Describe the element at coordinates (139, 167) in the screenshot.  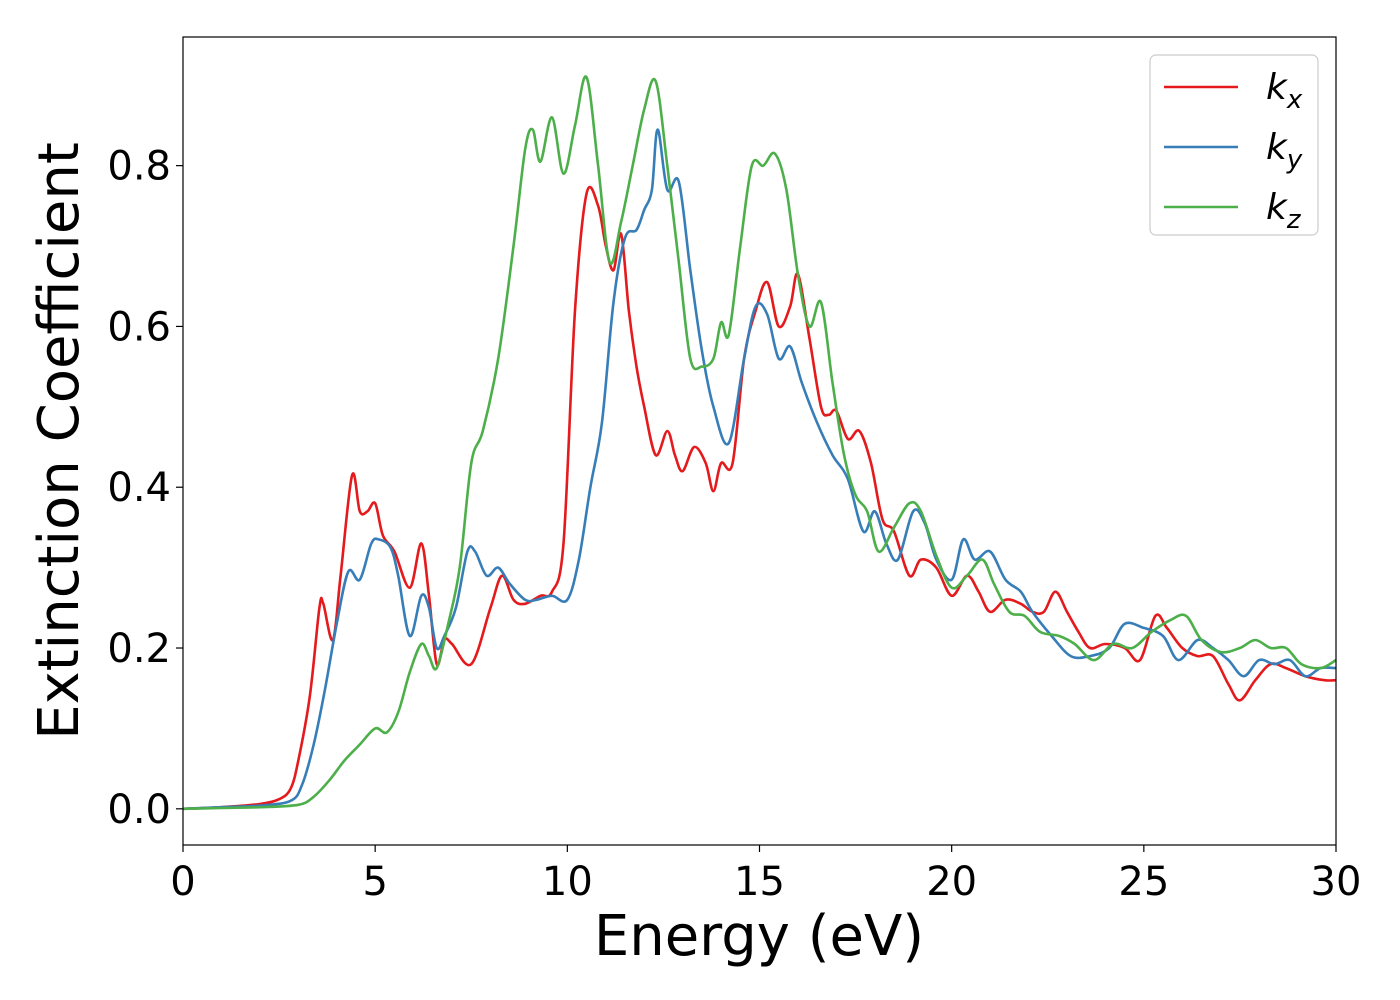
I see `y-tick-label: 0.8` at that location.